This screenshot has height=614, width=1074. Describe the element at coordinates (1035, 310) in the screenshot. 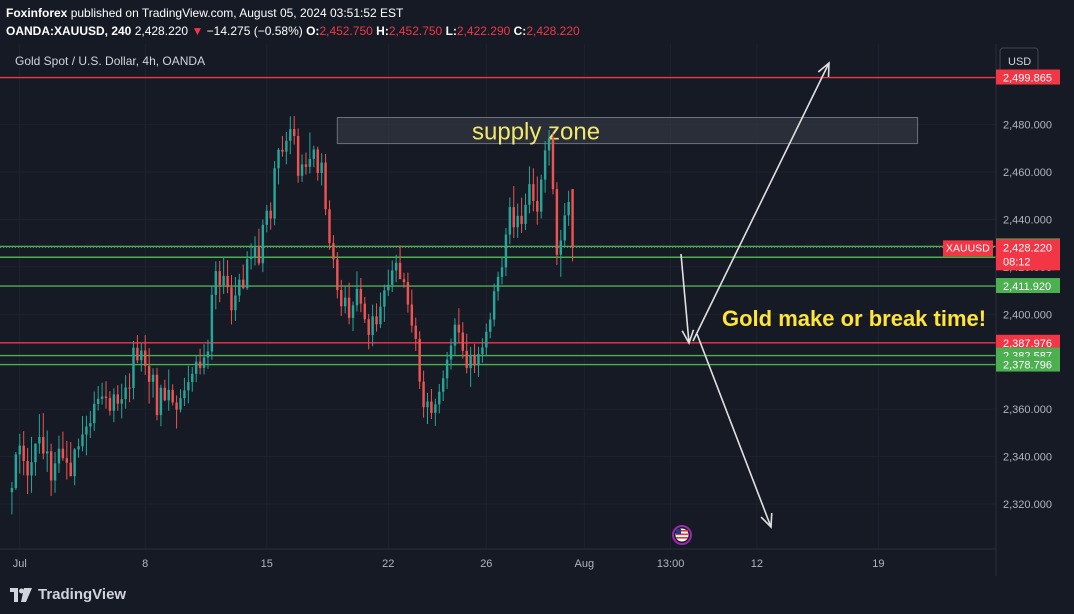

I see `price-axis` at that location.